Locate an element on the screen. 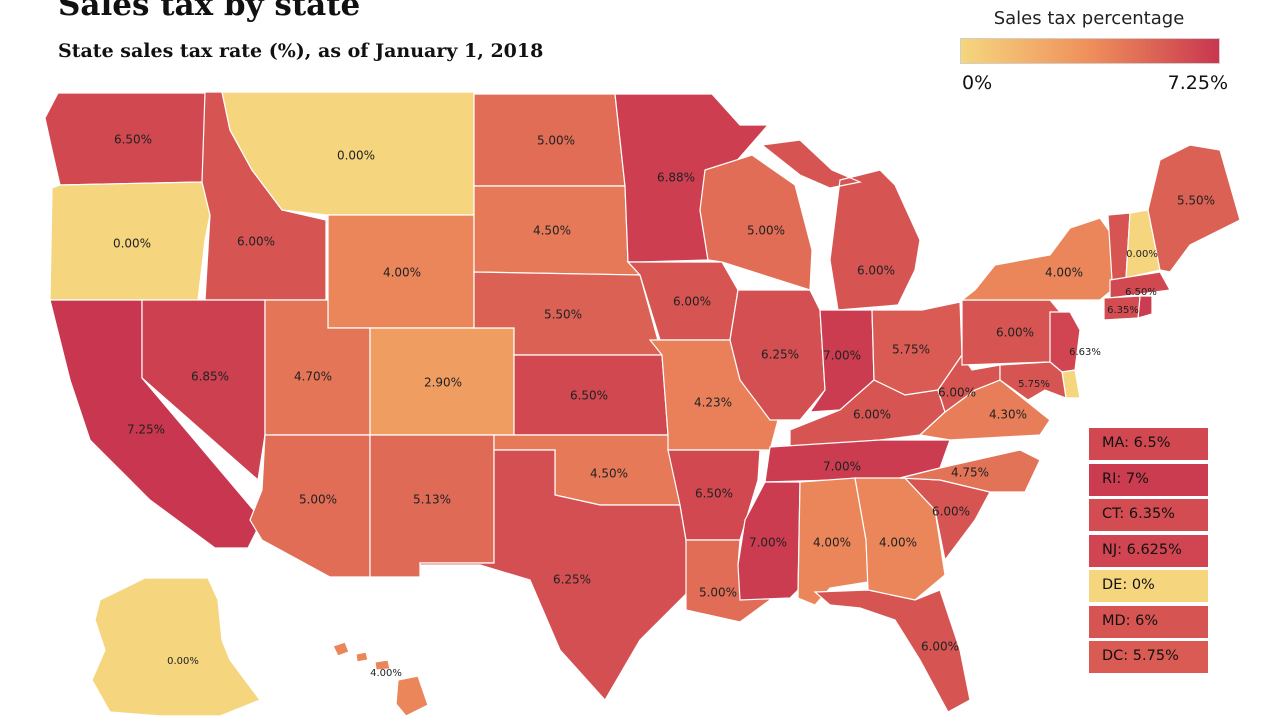 The height and width of the screenshot is (720, 1280). legend-min-label: 0% is located at coordinates (977, 83).